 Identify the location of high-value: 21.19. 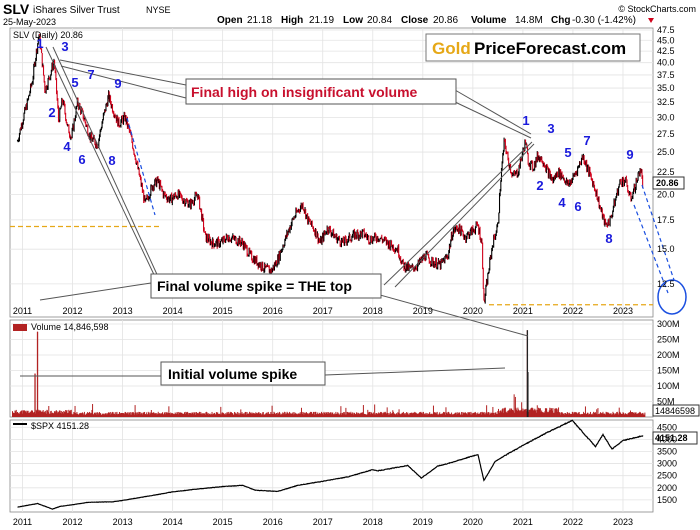
(321, 20).